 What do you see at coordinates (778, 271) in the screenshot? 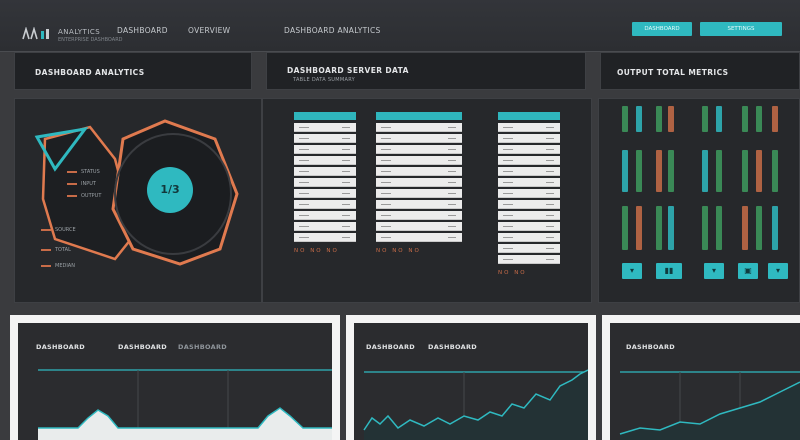
I see `more-button: ▾` at bounding box center [778, 271].